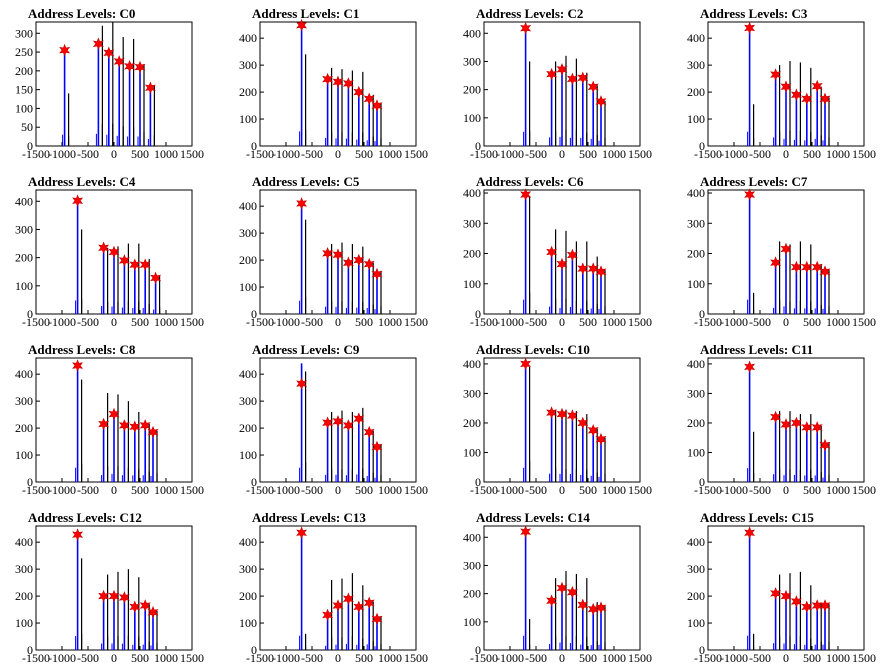 The width and height of the screenshot is (896, 672). I want to click on chart-title: Address Levels: C6, so click(530, 181).